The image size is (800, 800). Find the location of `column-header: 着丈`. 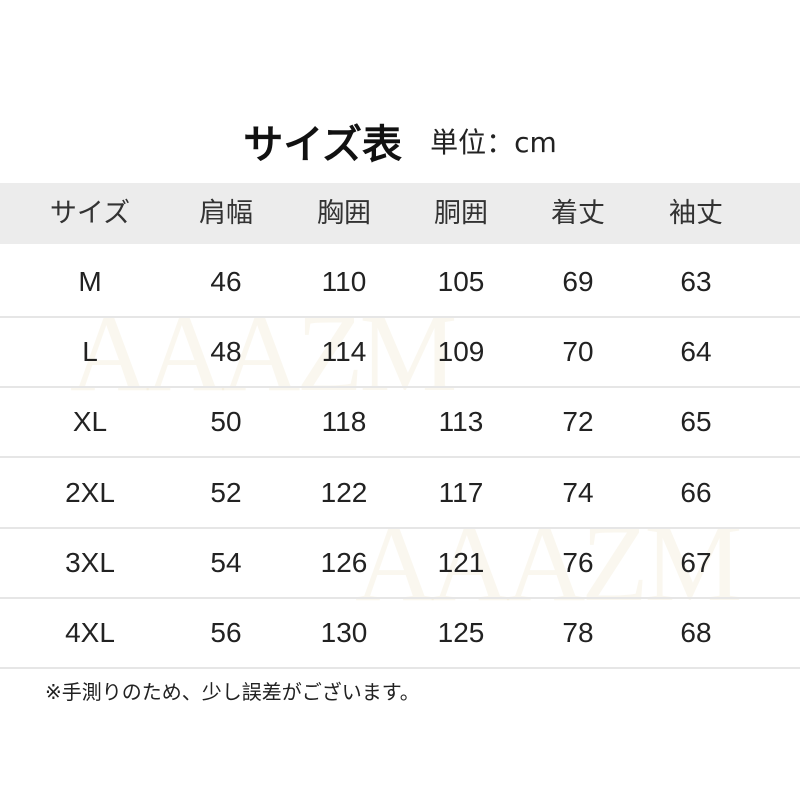

column-header: 着丈 is located at coordinates (578, 213).